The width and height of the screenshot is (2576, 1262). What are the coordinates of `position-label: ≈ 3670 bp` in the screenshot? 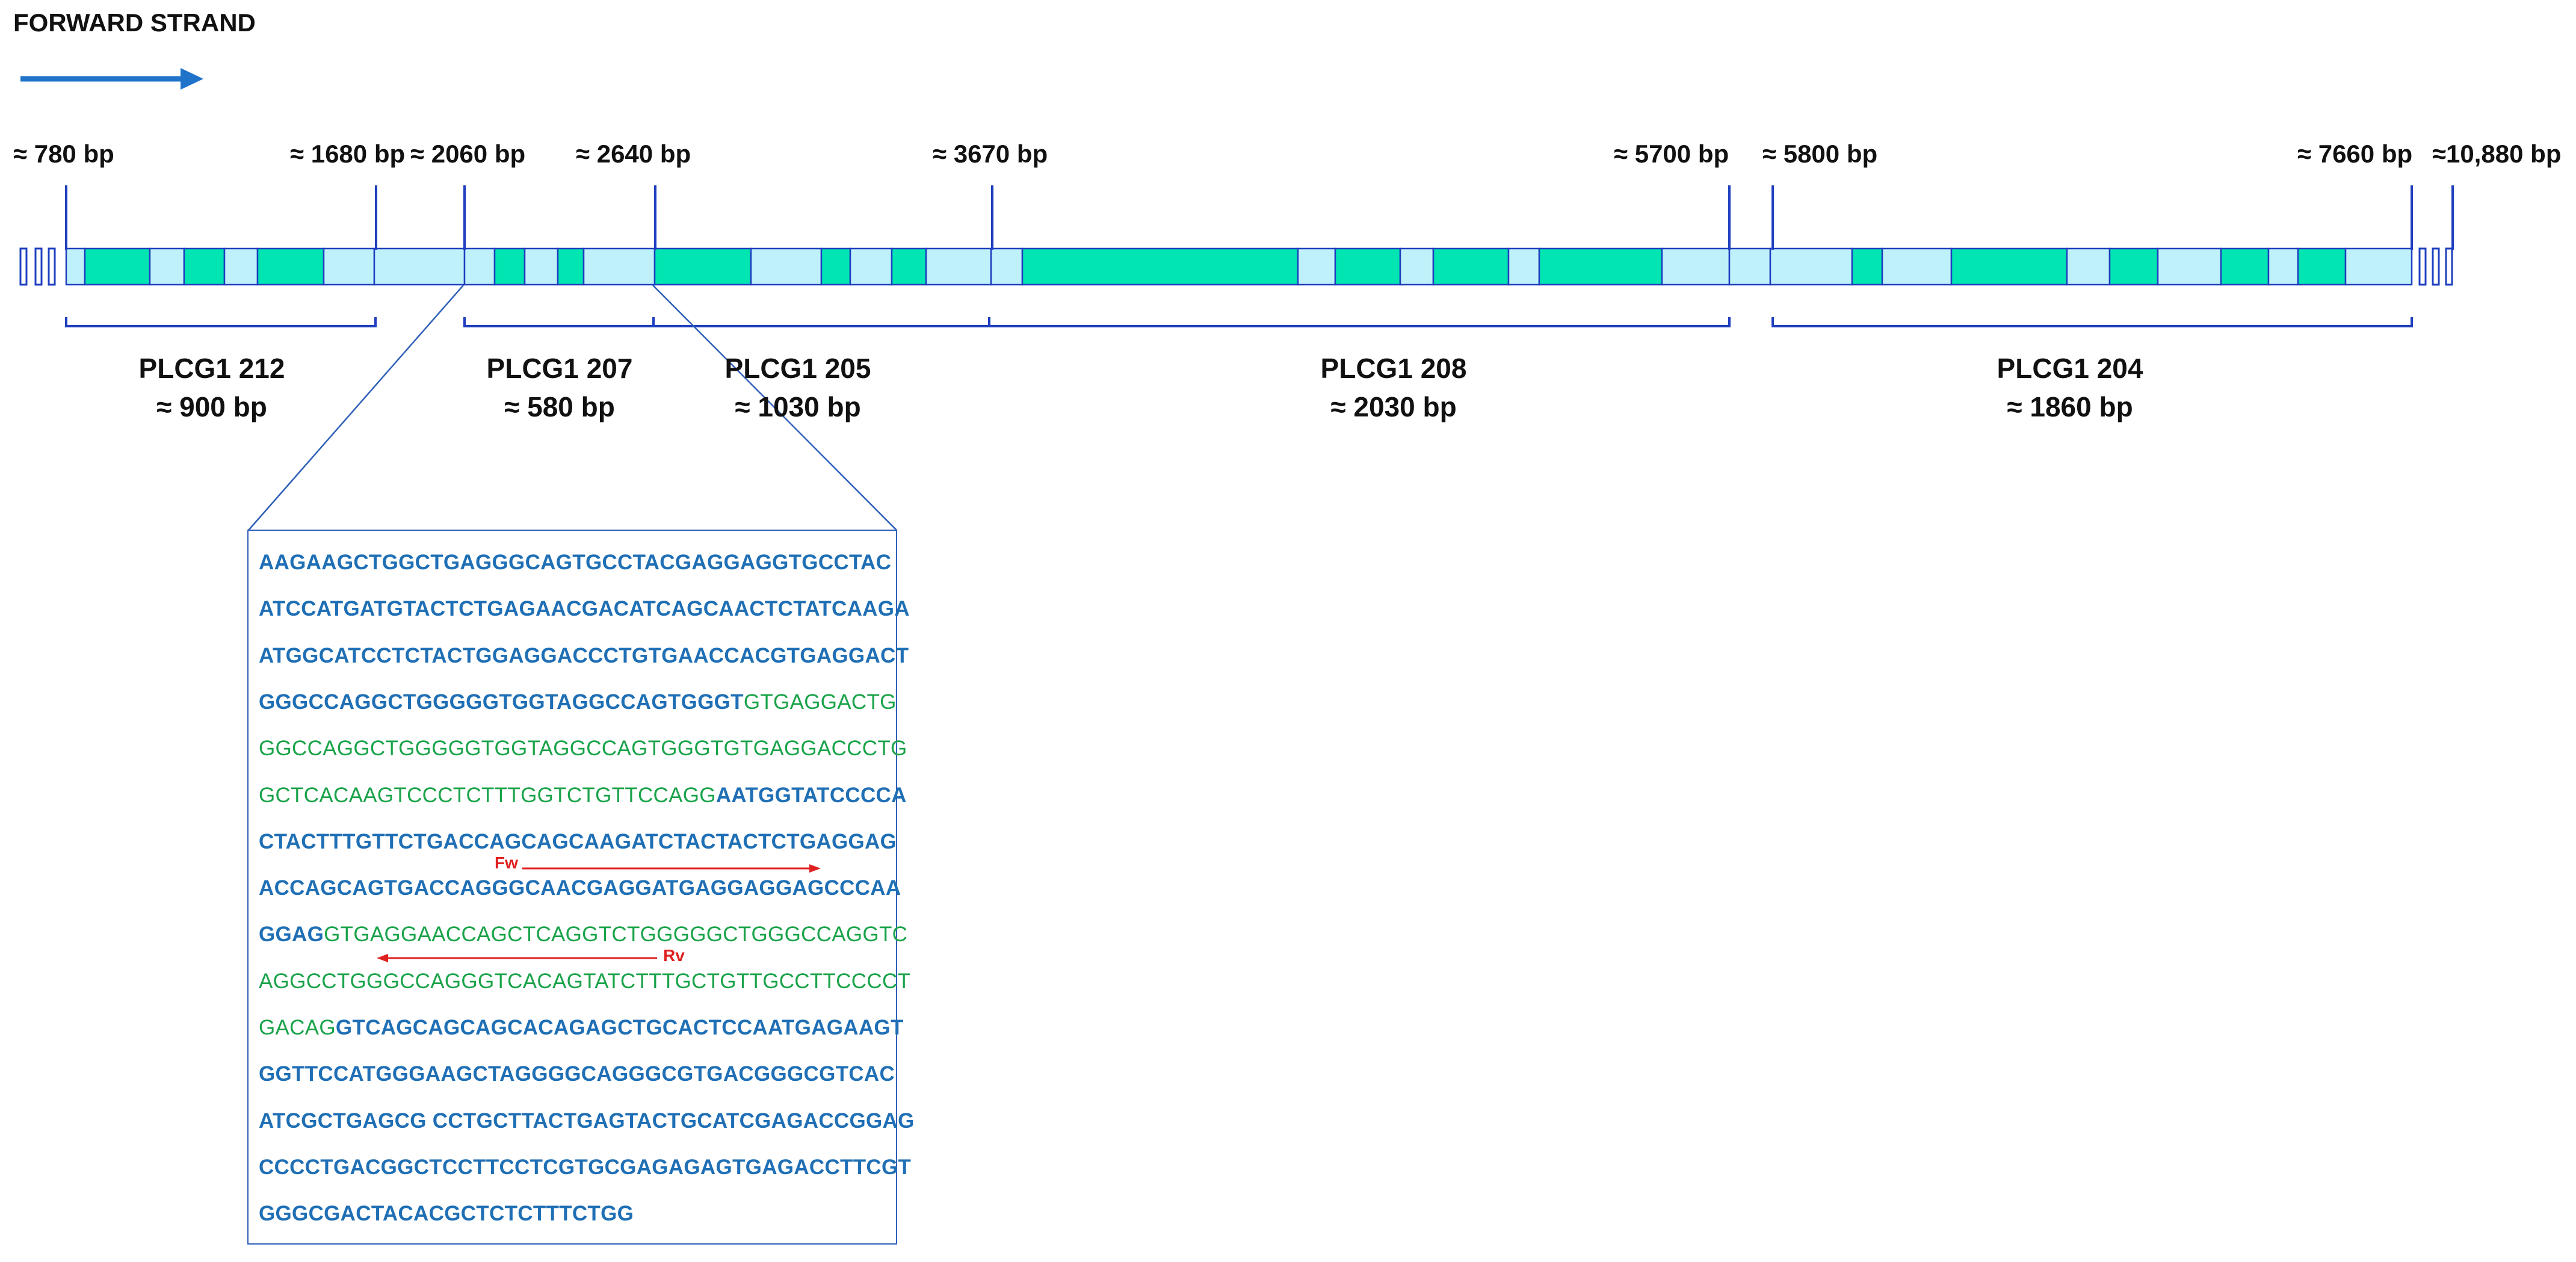 It's located at (990, 154).